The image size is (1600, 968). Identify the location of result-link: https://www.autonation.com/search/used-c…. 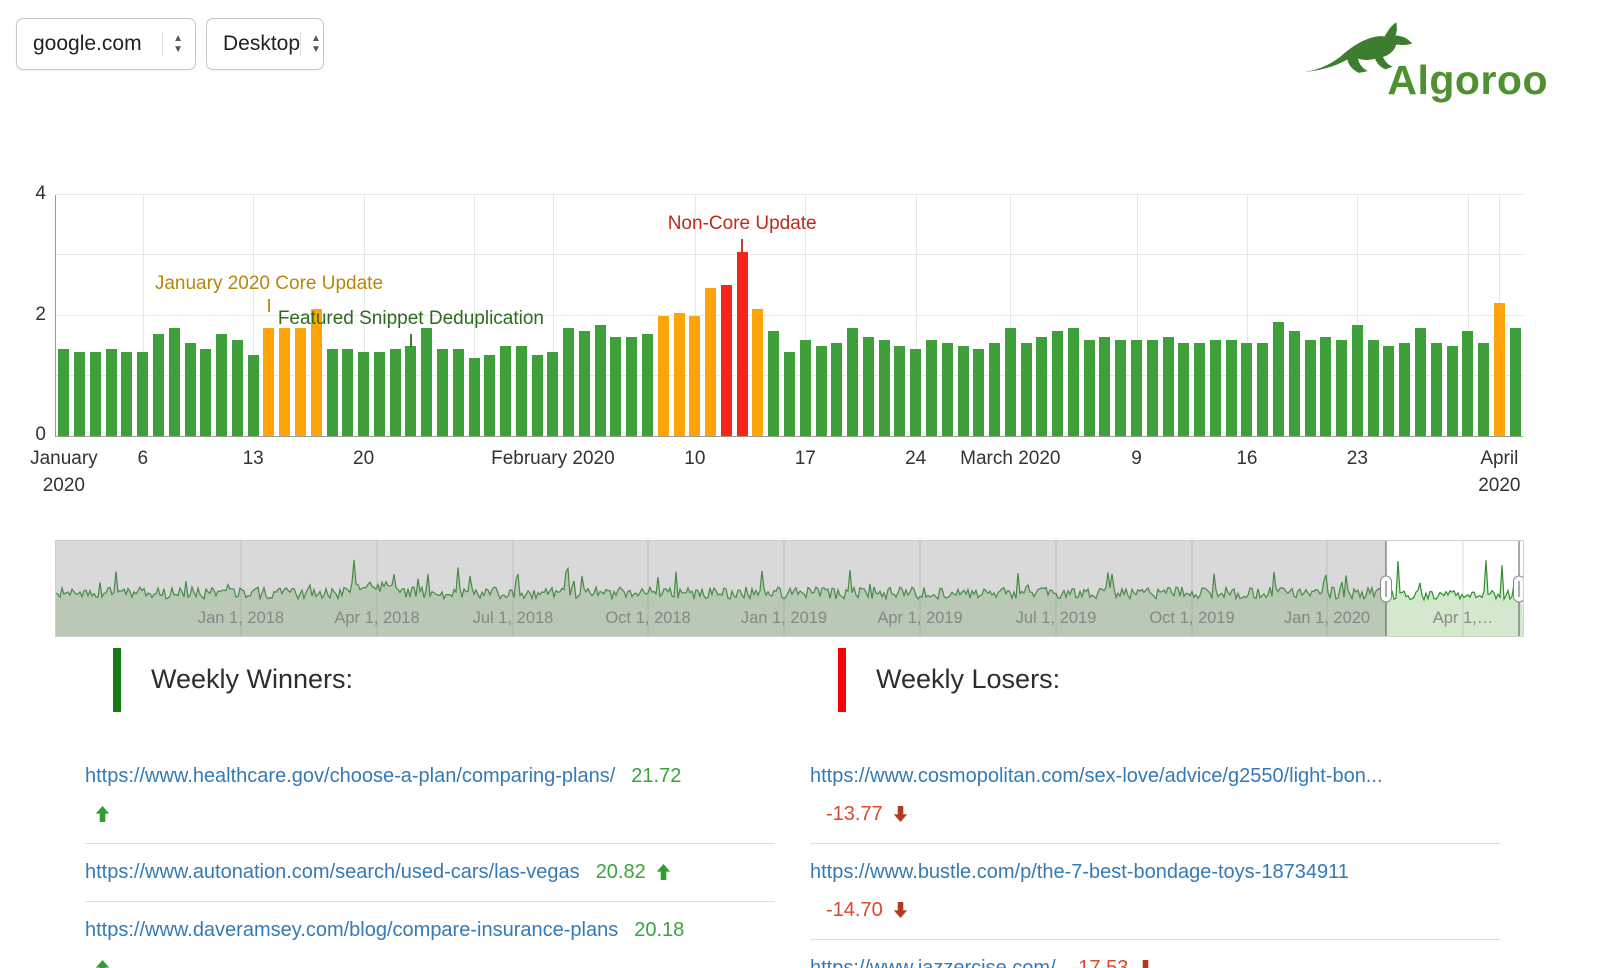
(332, 872).